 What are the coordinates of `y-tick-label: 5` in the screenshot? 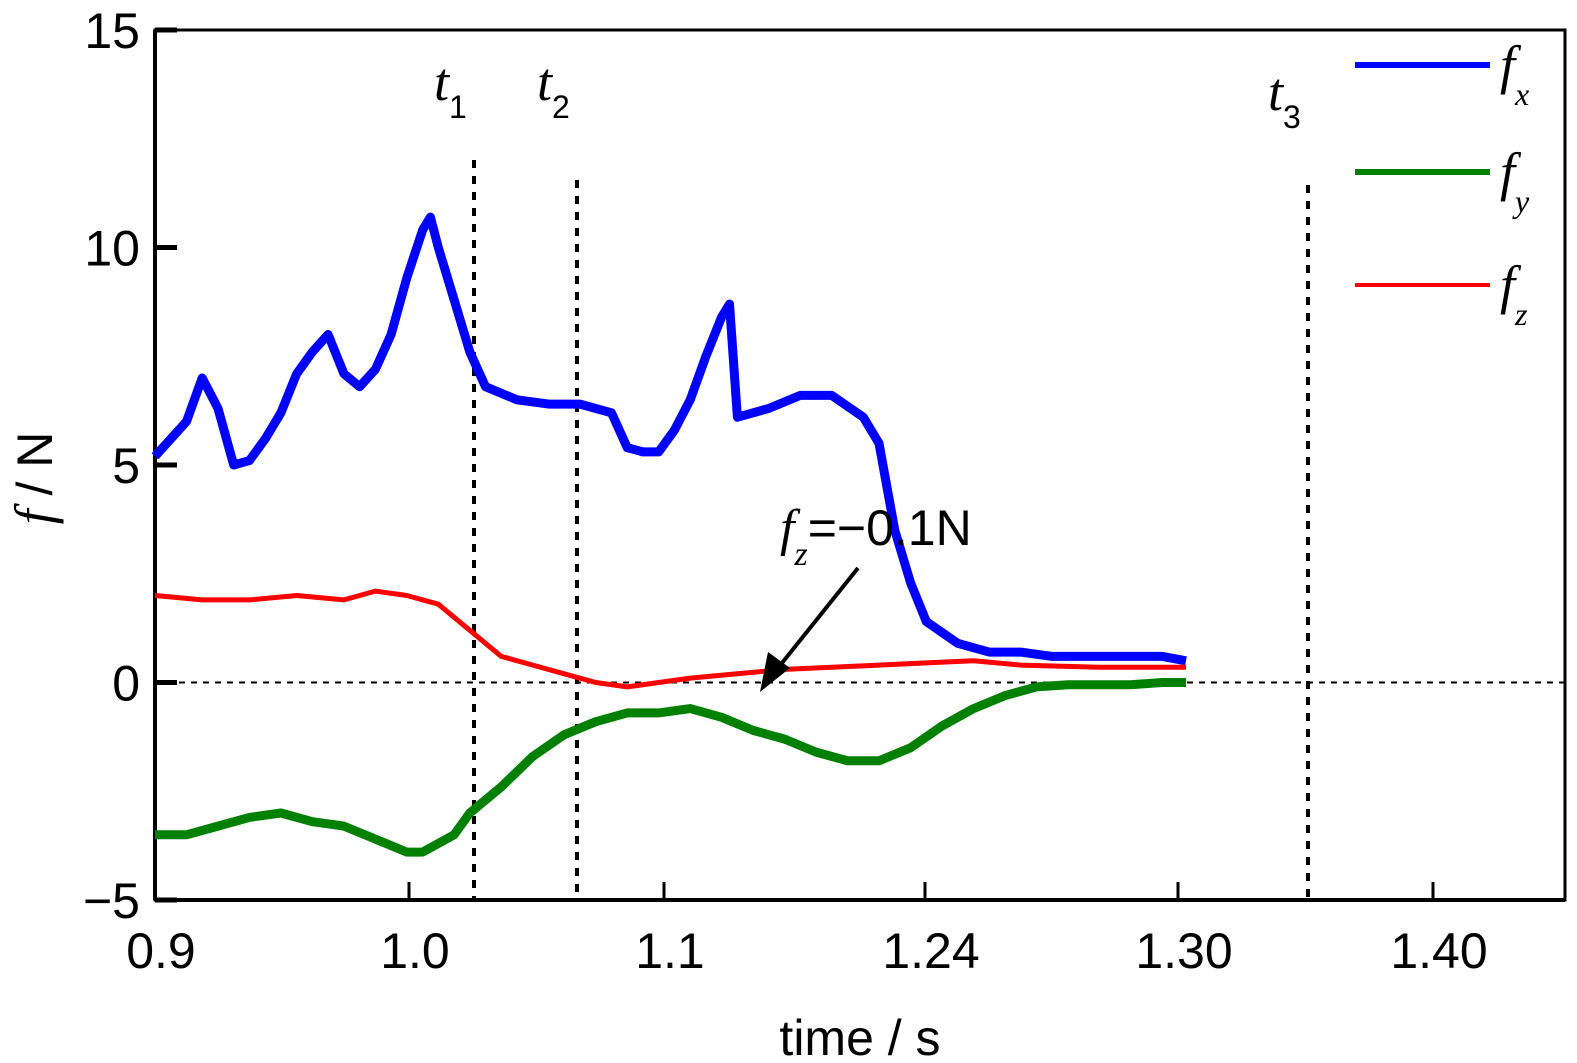 It's located at (126, 466).